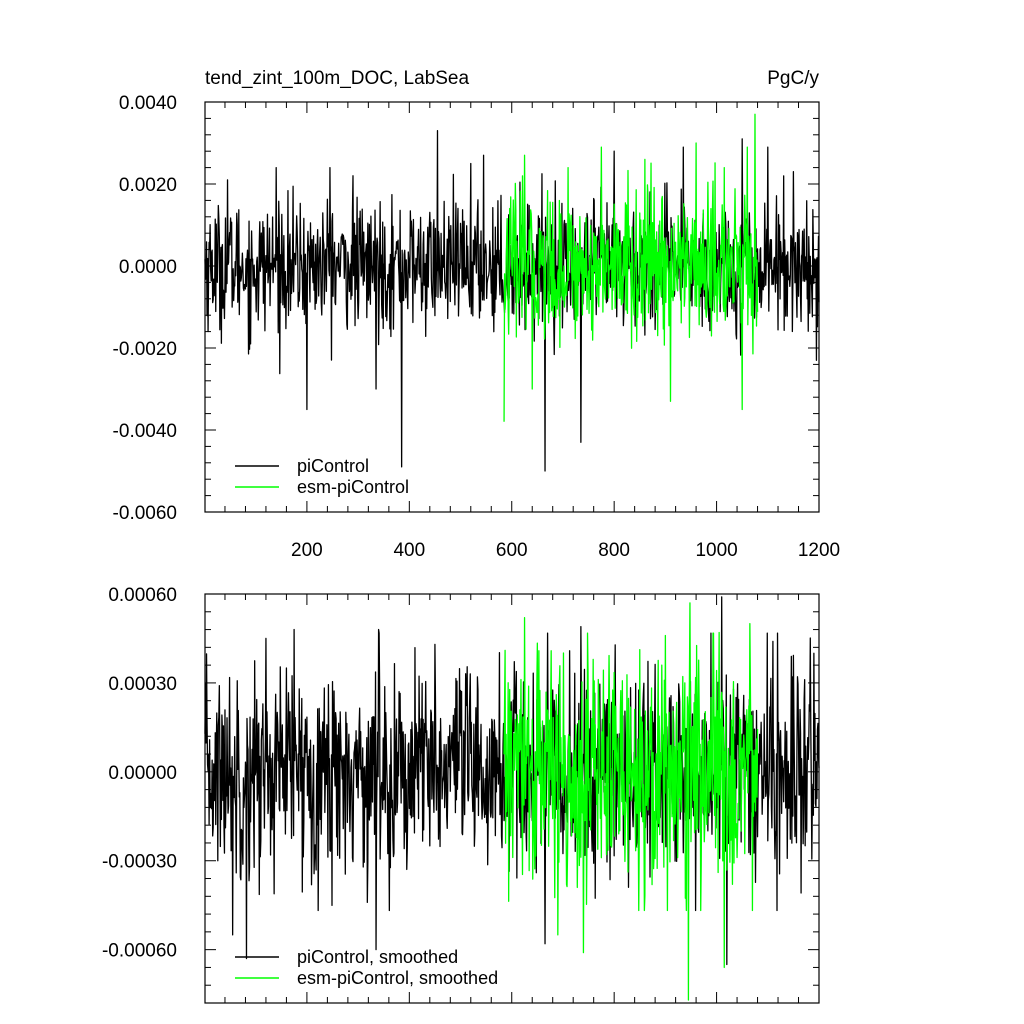  What do you see at coordinates (145, 513) in the screenshot?
I see `y-tick-label: -0.0060` at bounding box center [145, 513].